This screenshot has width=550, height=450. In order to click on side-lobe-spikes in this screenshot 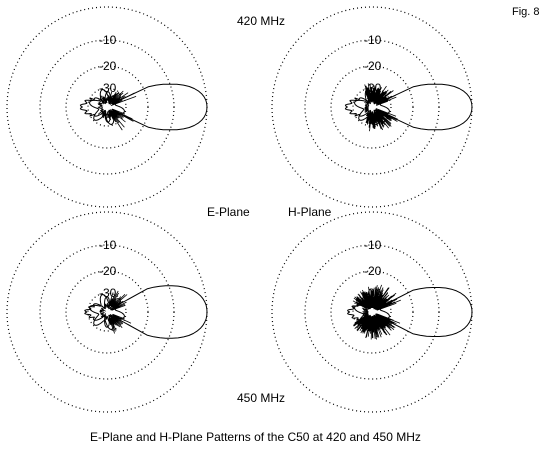, I will do `click(117, 110)`.